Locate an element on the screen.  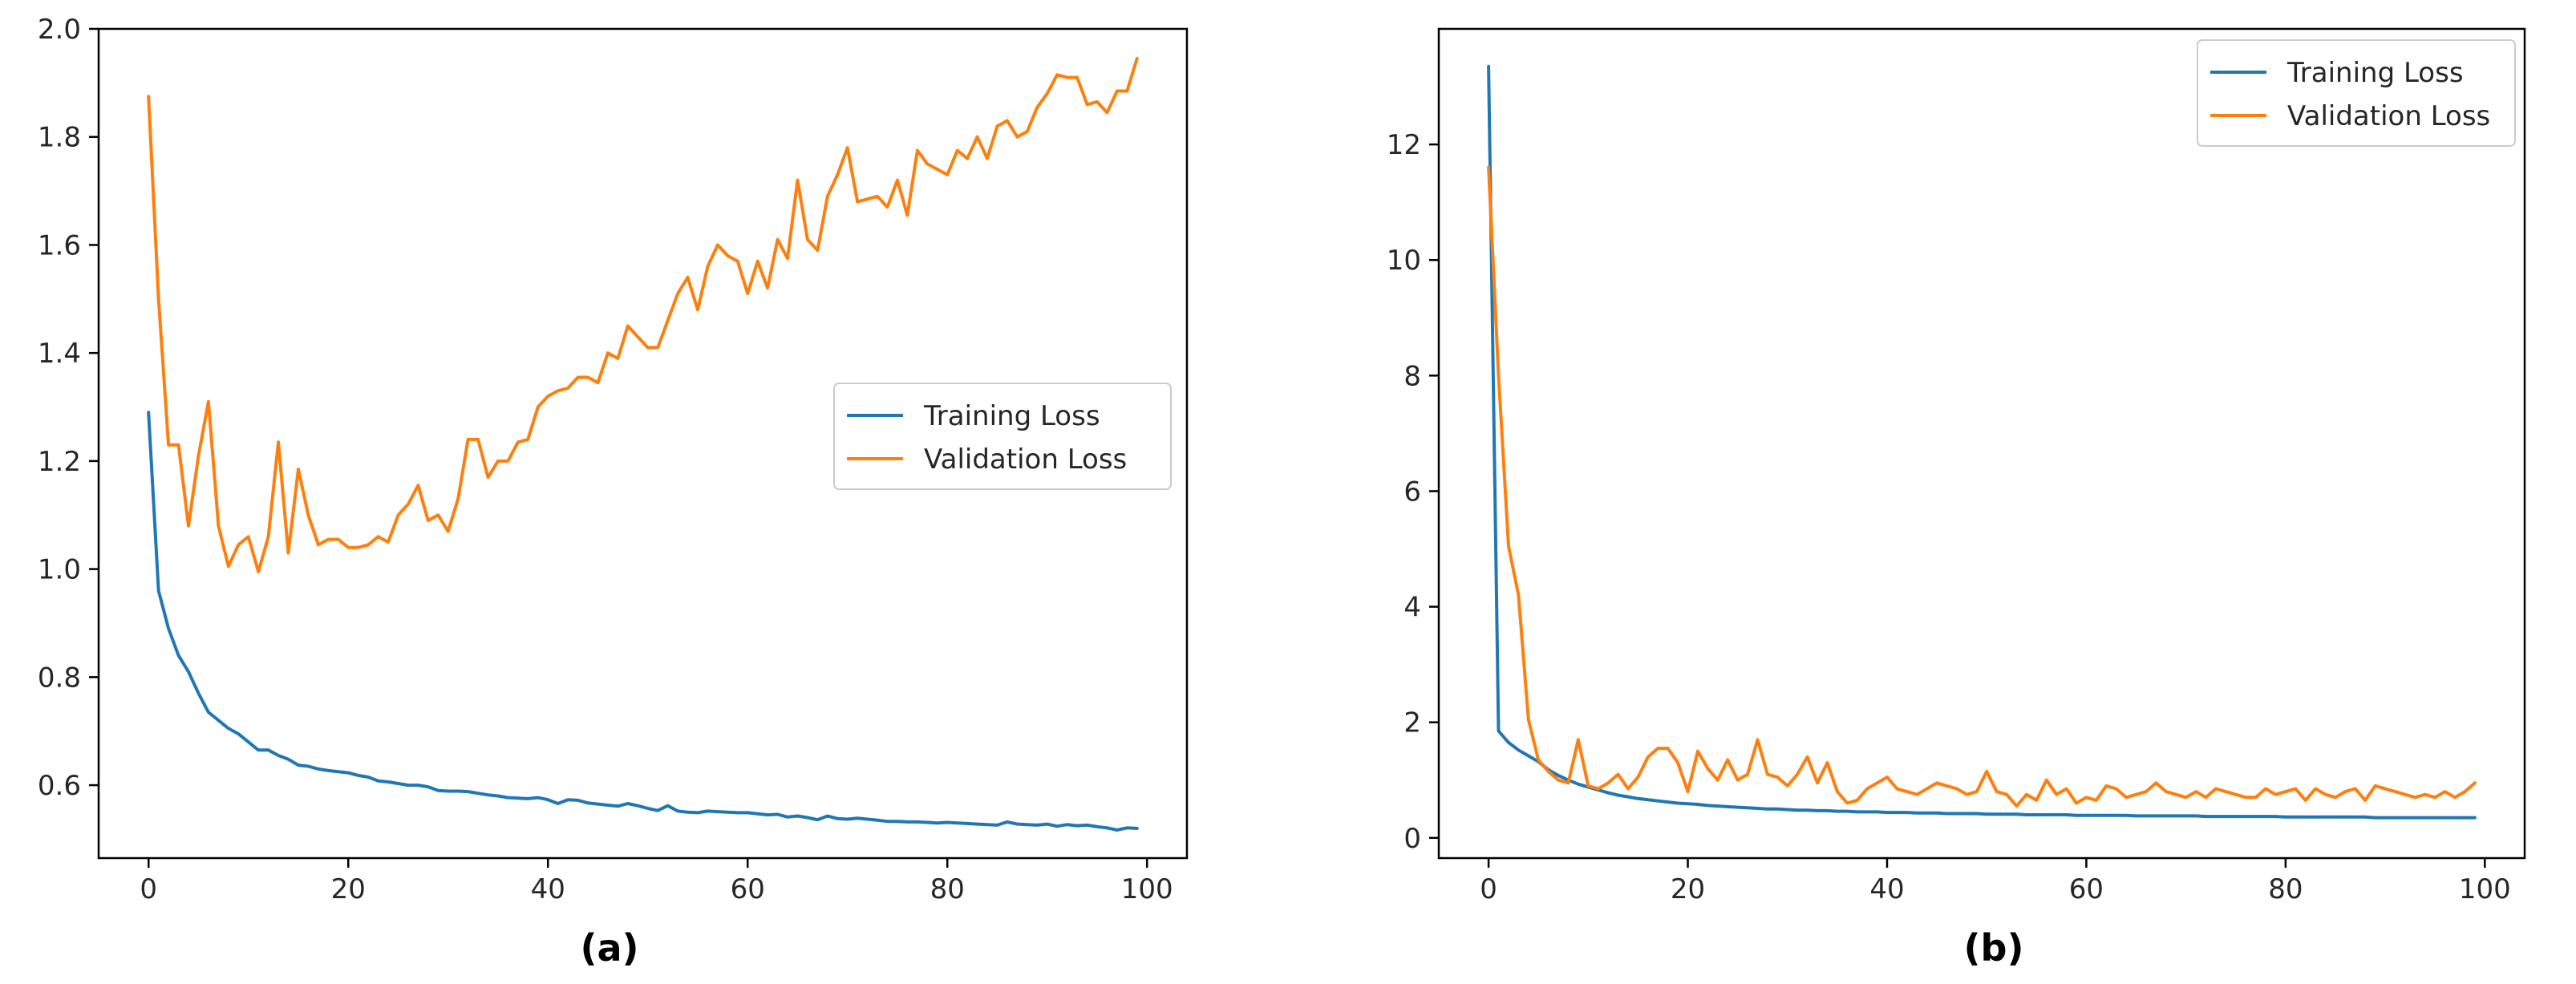
y-tick-label: 1.4 is located at coordinates (59, 354).